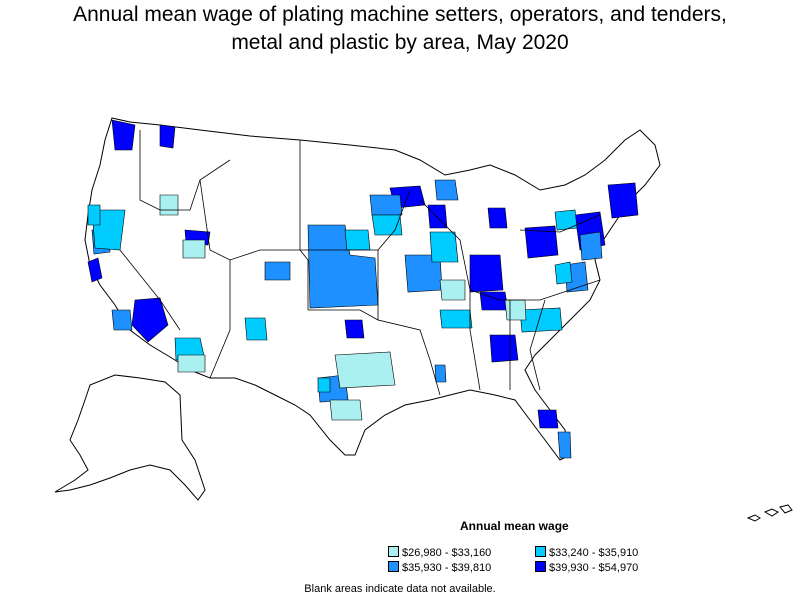 This screenshot has width=800, height=600. I want to click on region-iowa, so click(386, 205).